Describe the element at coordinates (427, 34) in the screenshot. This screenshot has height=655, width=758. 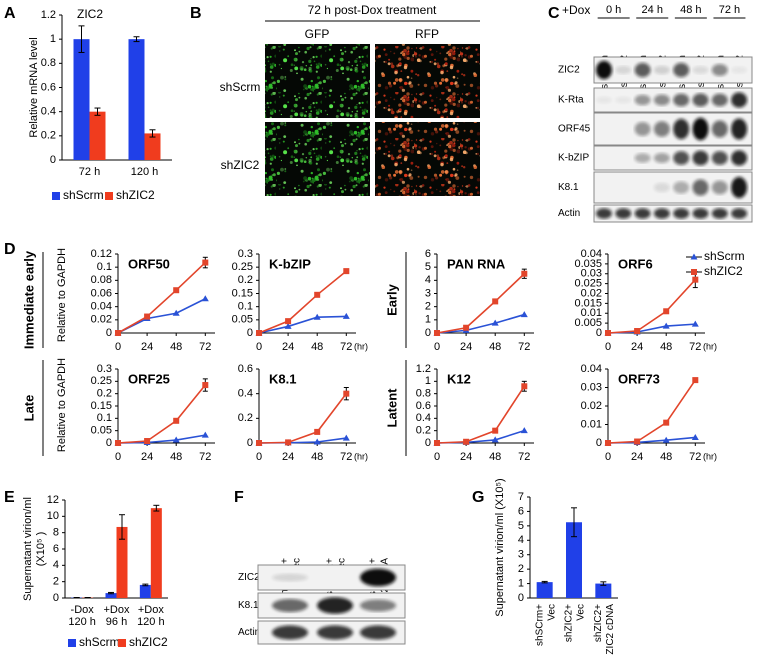
I see `column-label: RFP` at that location.